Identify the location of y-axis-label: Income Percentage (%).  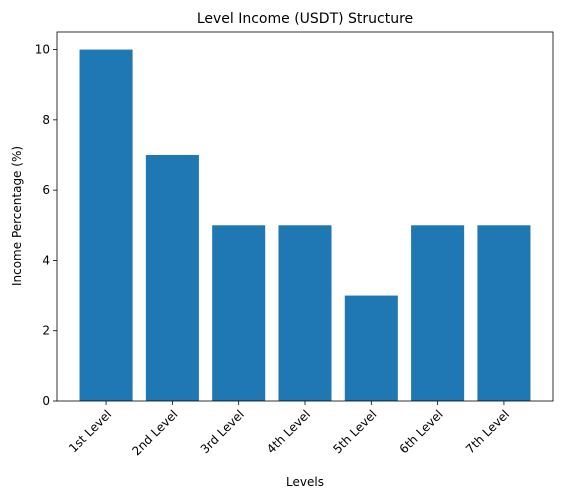
(17, 216).